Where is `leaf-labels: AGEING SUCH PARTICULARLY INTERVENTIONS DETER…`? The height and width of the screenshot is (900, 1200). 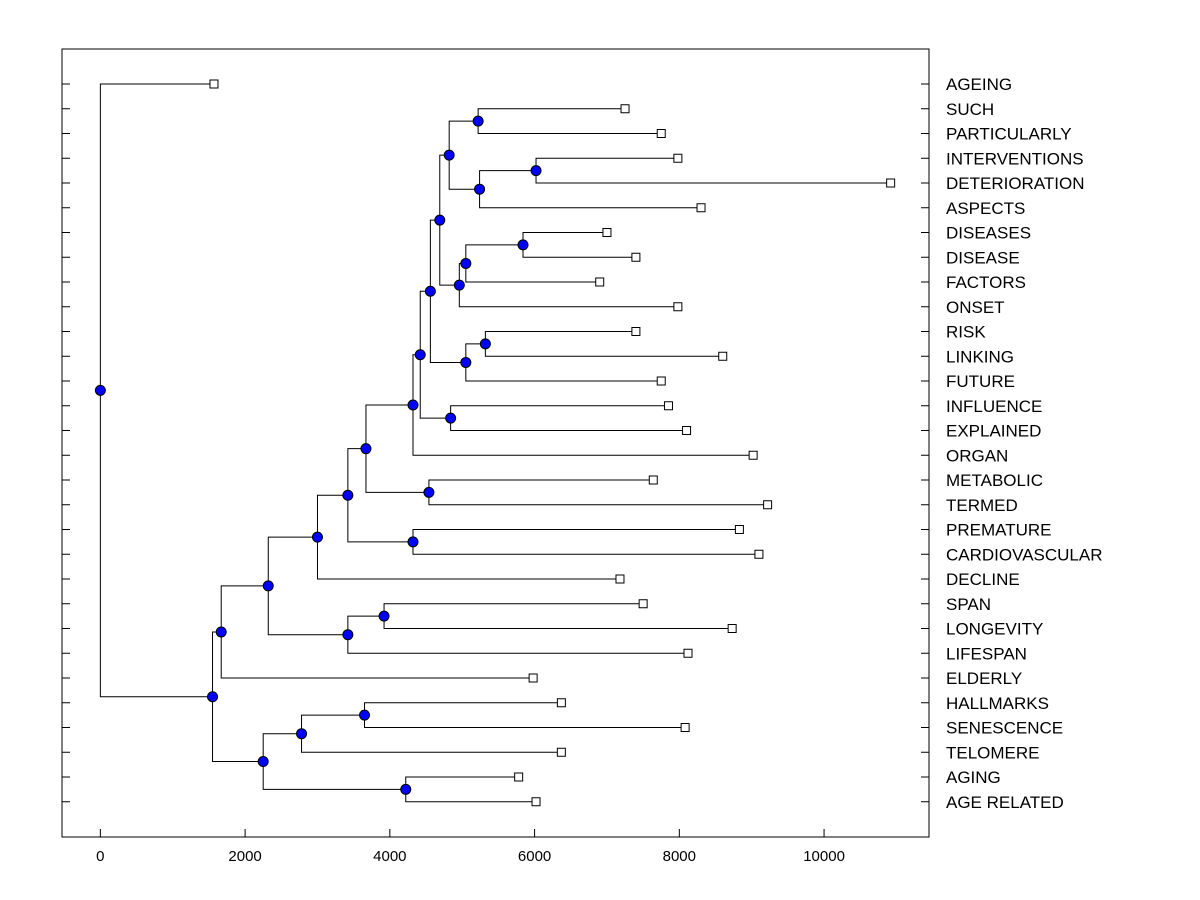
leaf-labels: AGEING SUCH PARTICULARLY INTERVENTIONS DETER… is located at coordinates (1024, 443).